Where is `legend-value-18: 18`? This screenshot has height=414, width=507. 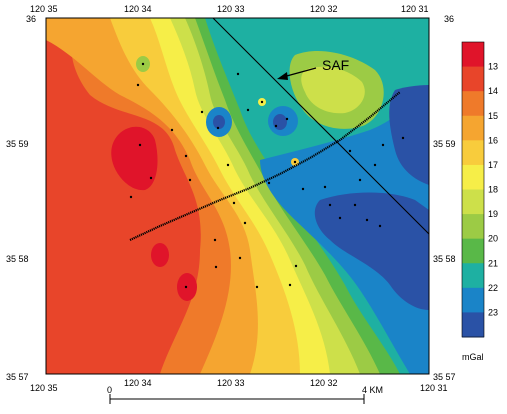 legend-value-18: 18 is located at coordinates (493, 190).